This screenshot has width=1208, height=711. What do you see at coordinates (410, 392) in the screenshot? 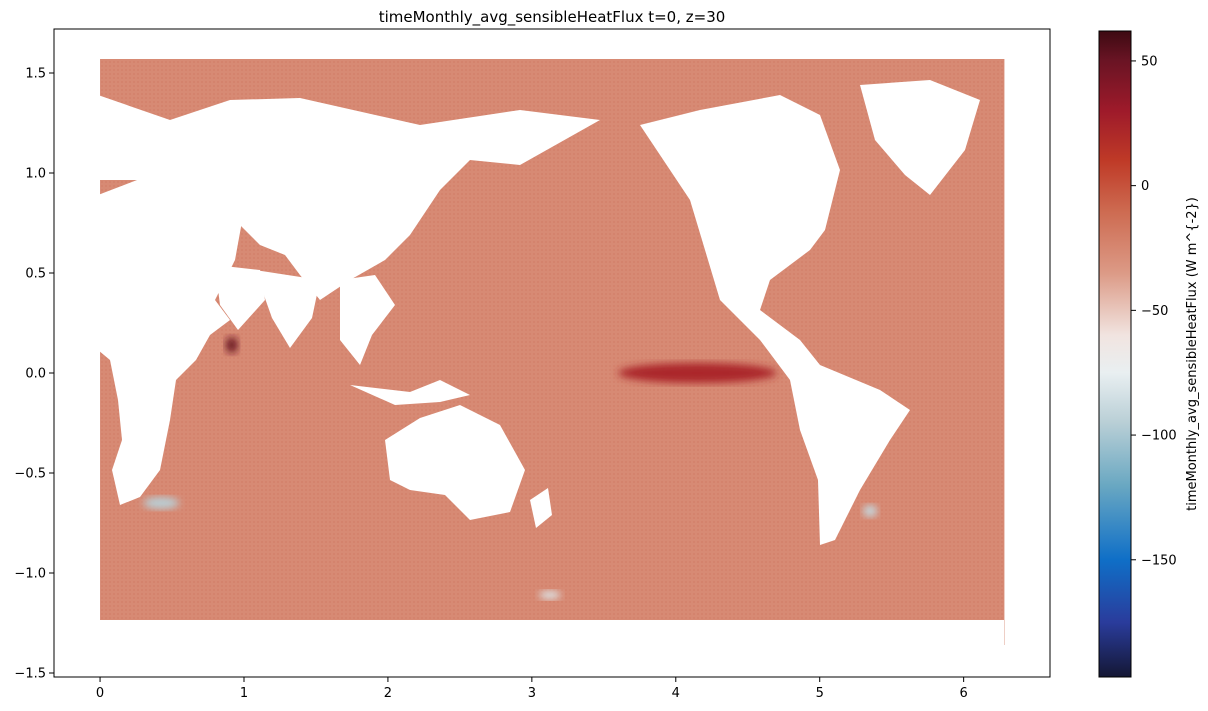
I see `land-indonesia` at bounding box center [410, 392].